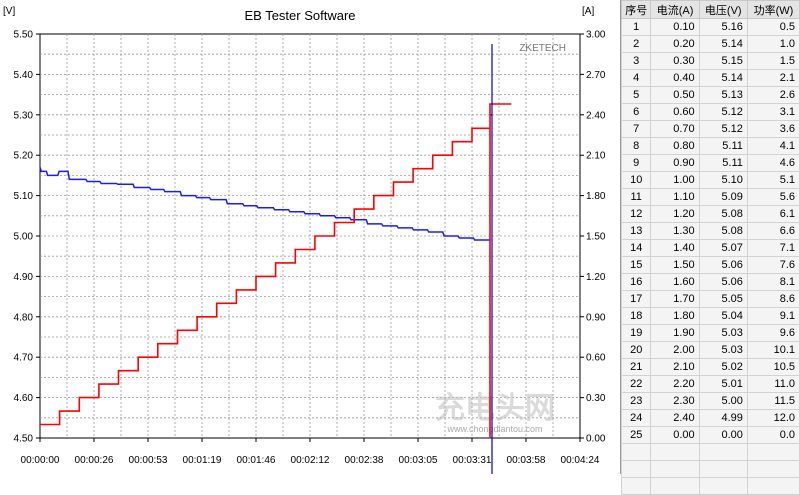 The width and height of the screenshot is (800, 495). Describe the element at coordinates (636, 197) in the screenshot. I see `row-index: 11` at that location.